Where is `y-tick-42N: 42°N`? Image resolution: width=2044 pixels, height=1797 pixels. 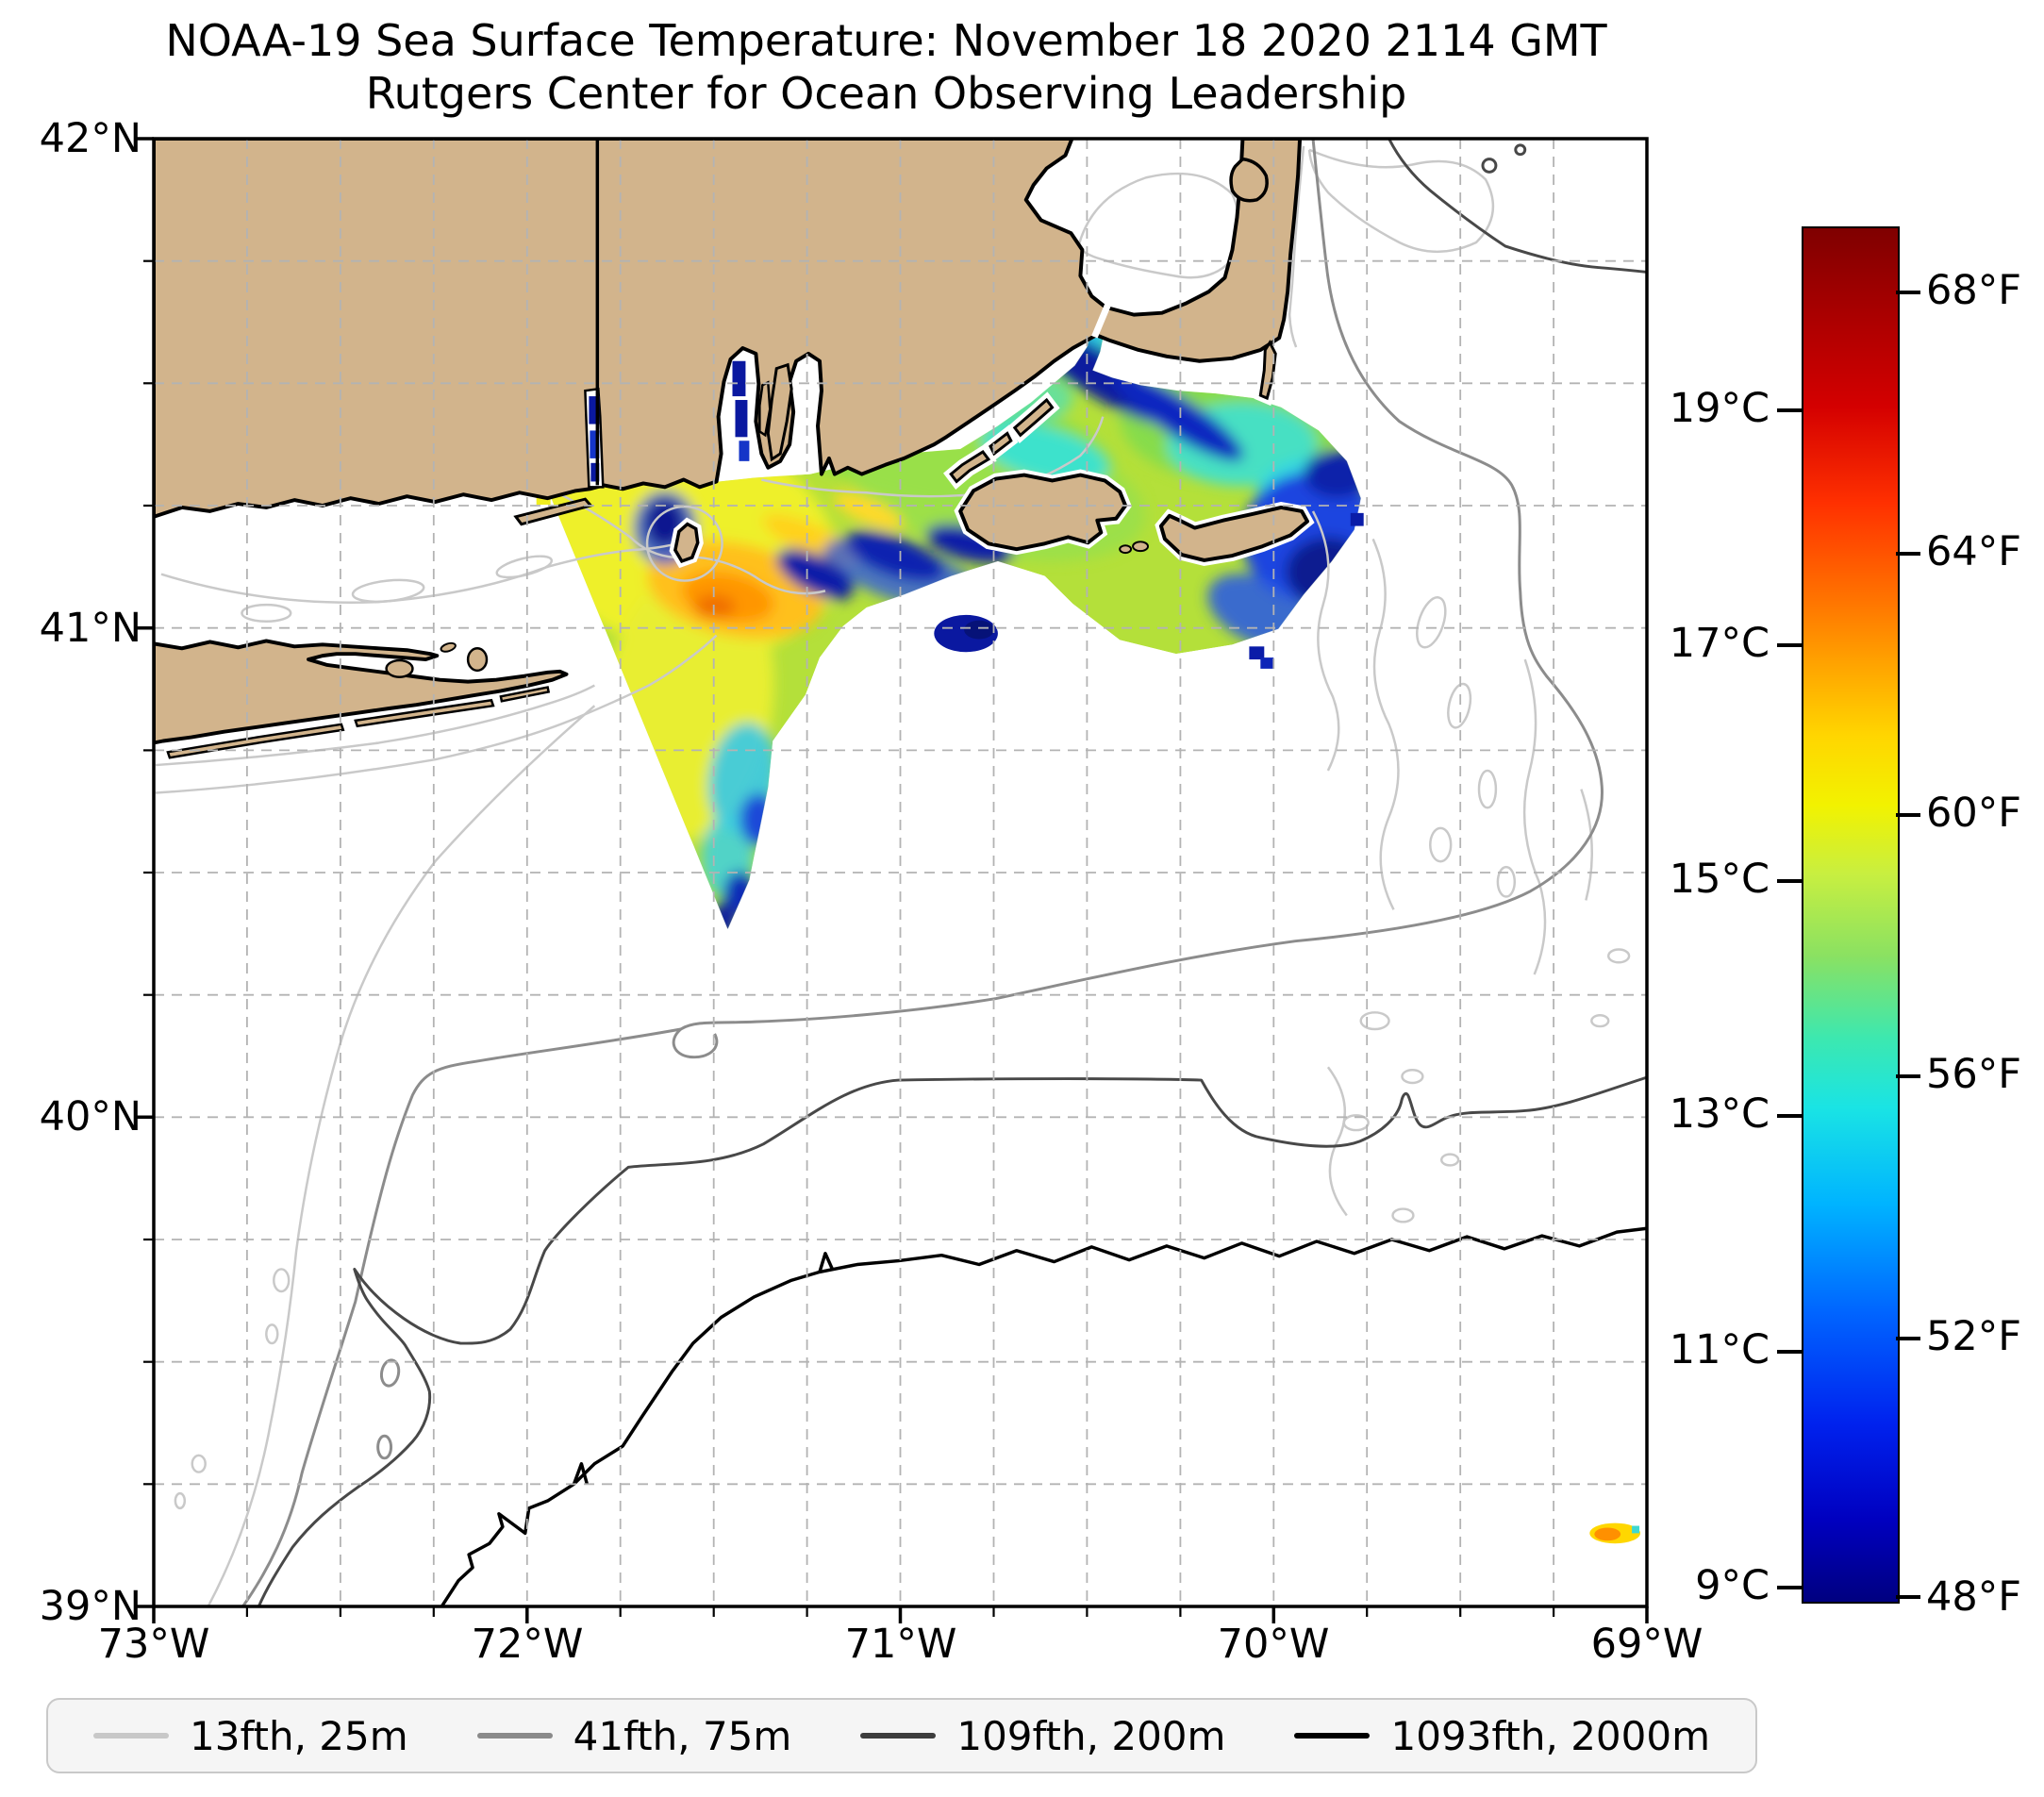 y-tick-42N: 42°N is located at coordinates (90, 138).